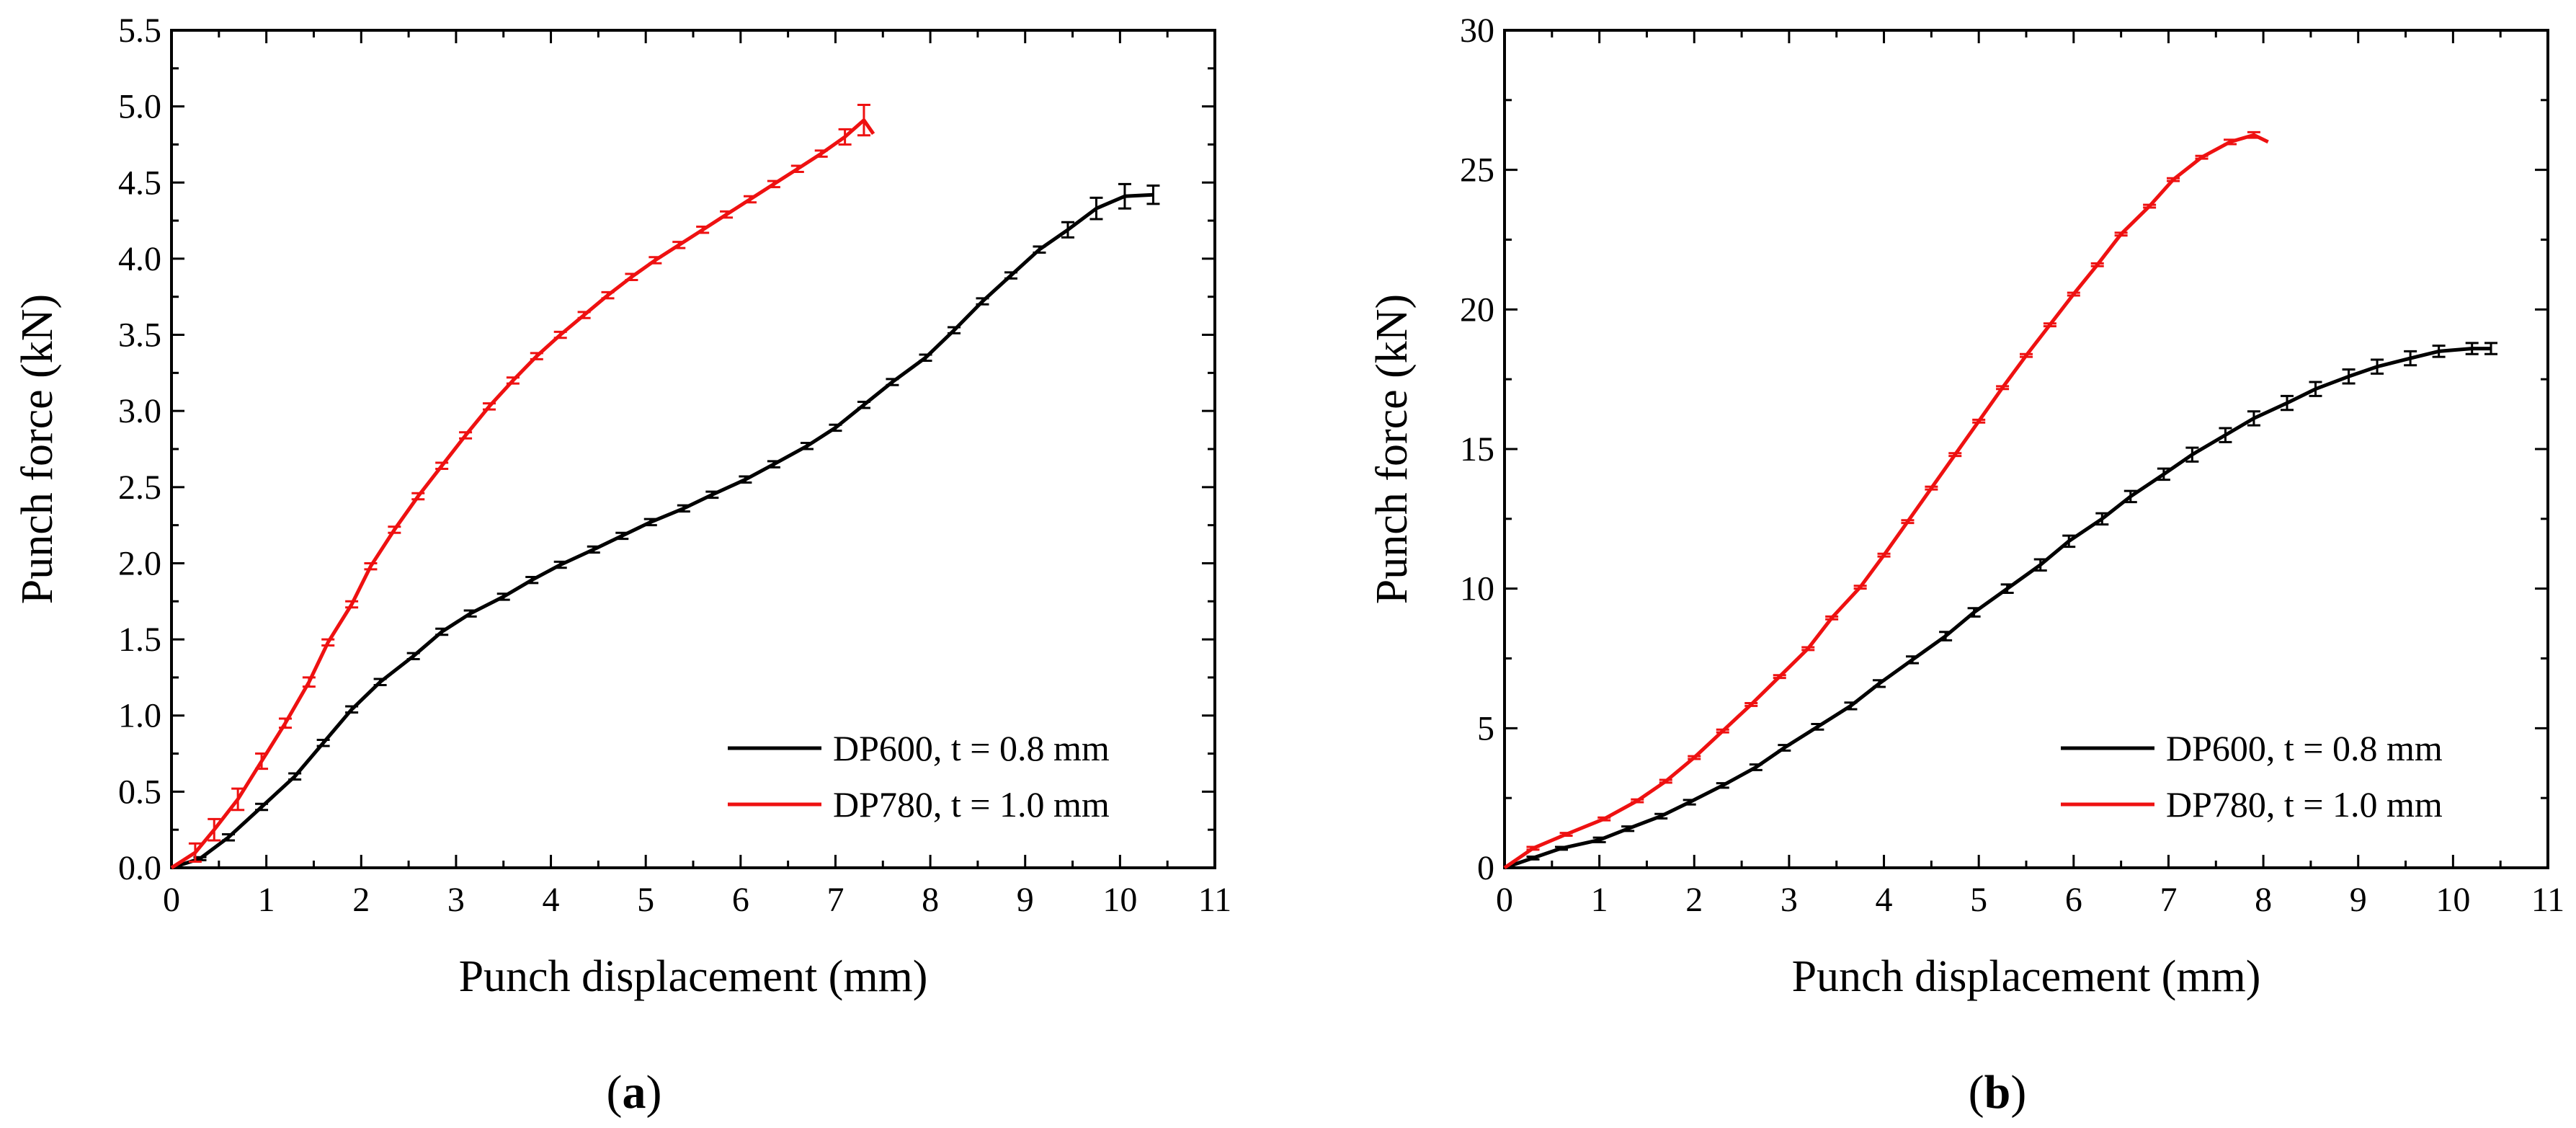 Image resolution: width=2576 pixels, height=1128 pixels. Describe the element at coordinates (645, 900) in the screenshot. I see `x-tick-label: 5` at that location.